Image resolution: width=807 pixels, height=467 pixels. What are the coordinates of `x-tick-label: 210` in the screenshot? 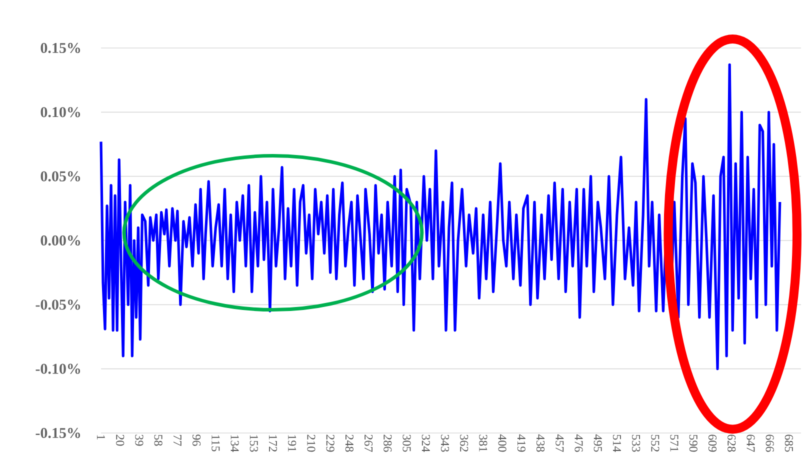 It's located at (311, 443).